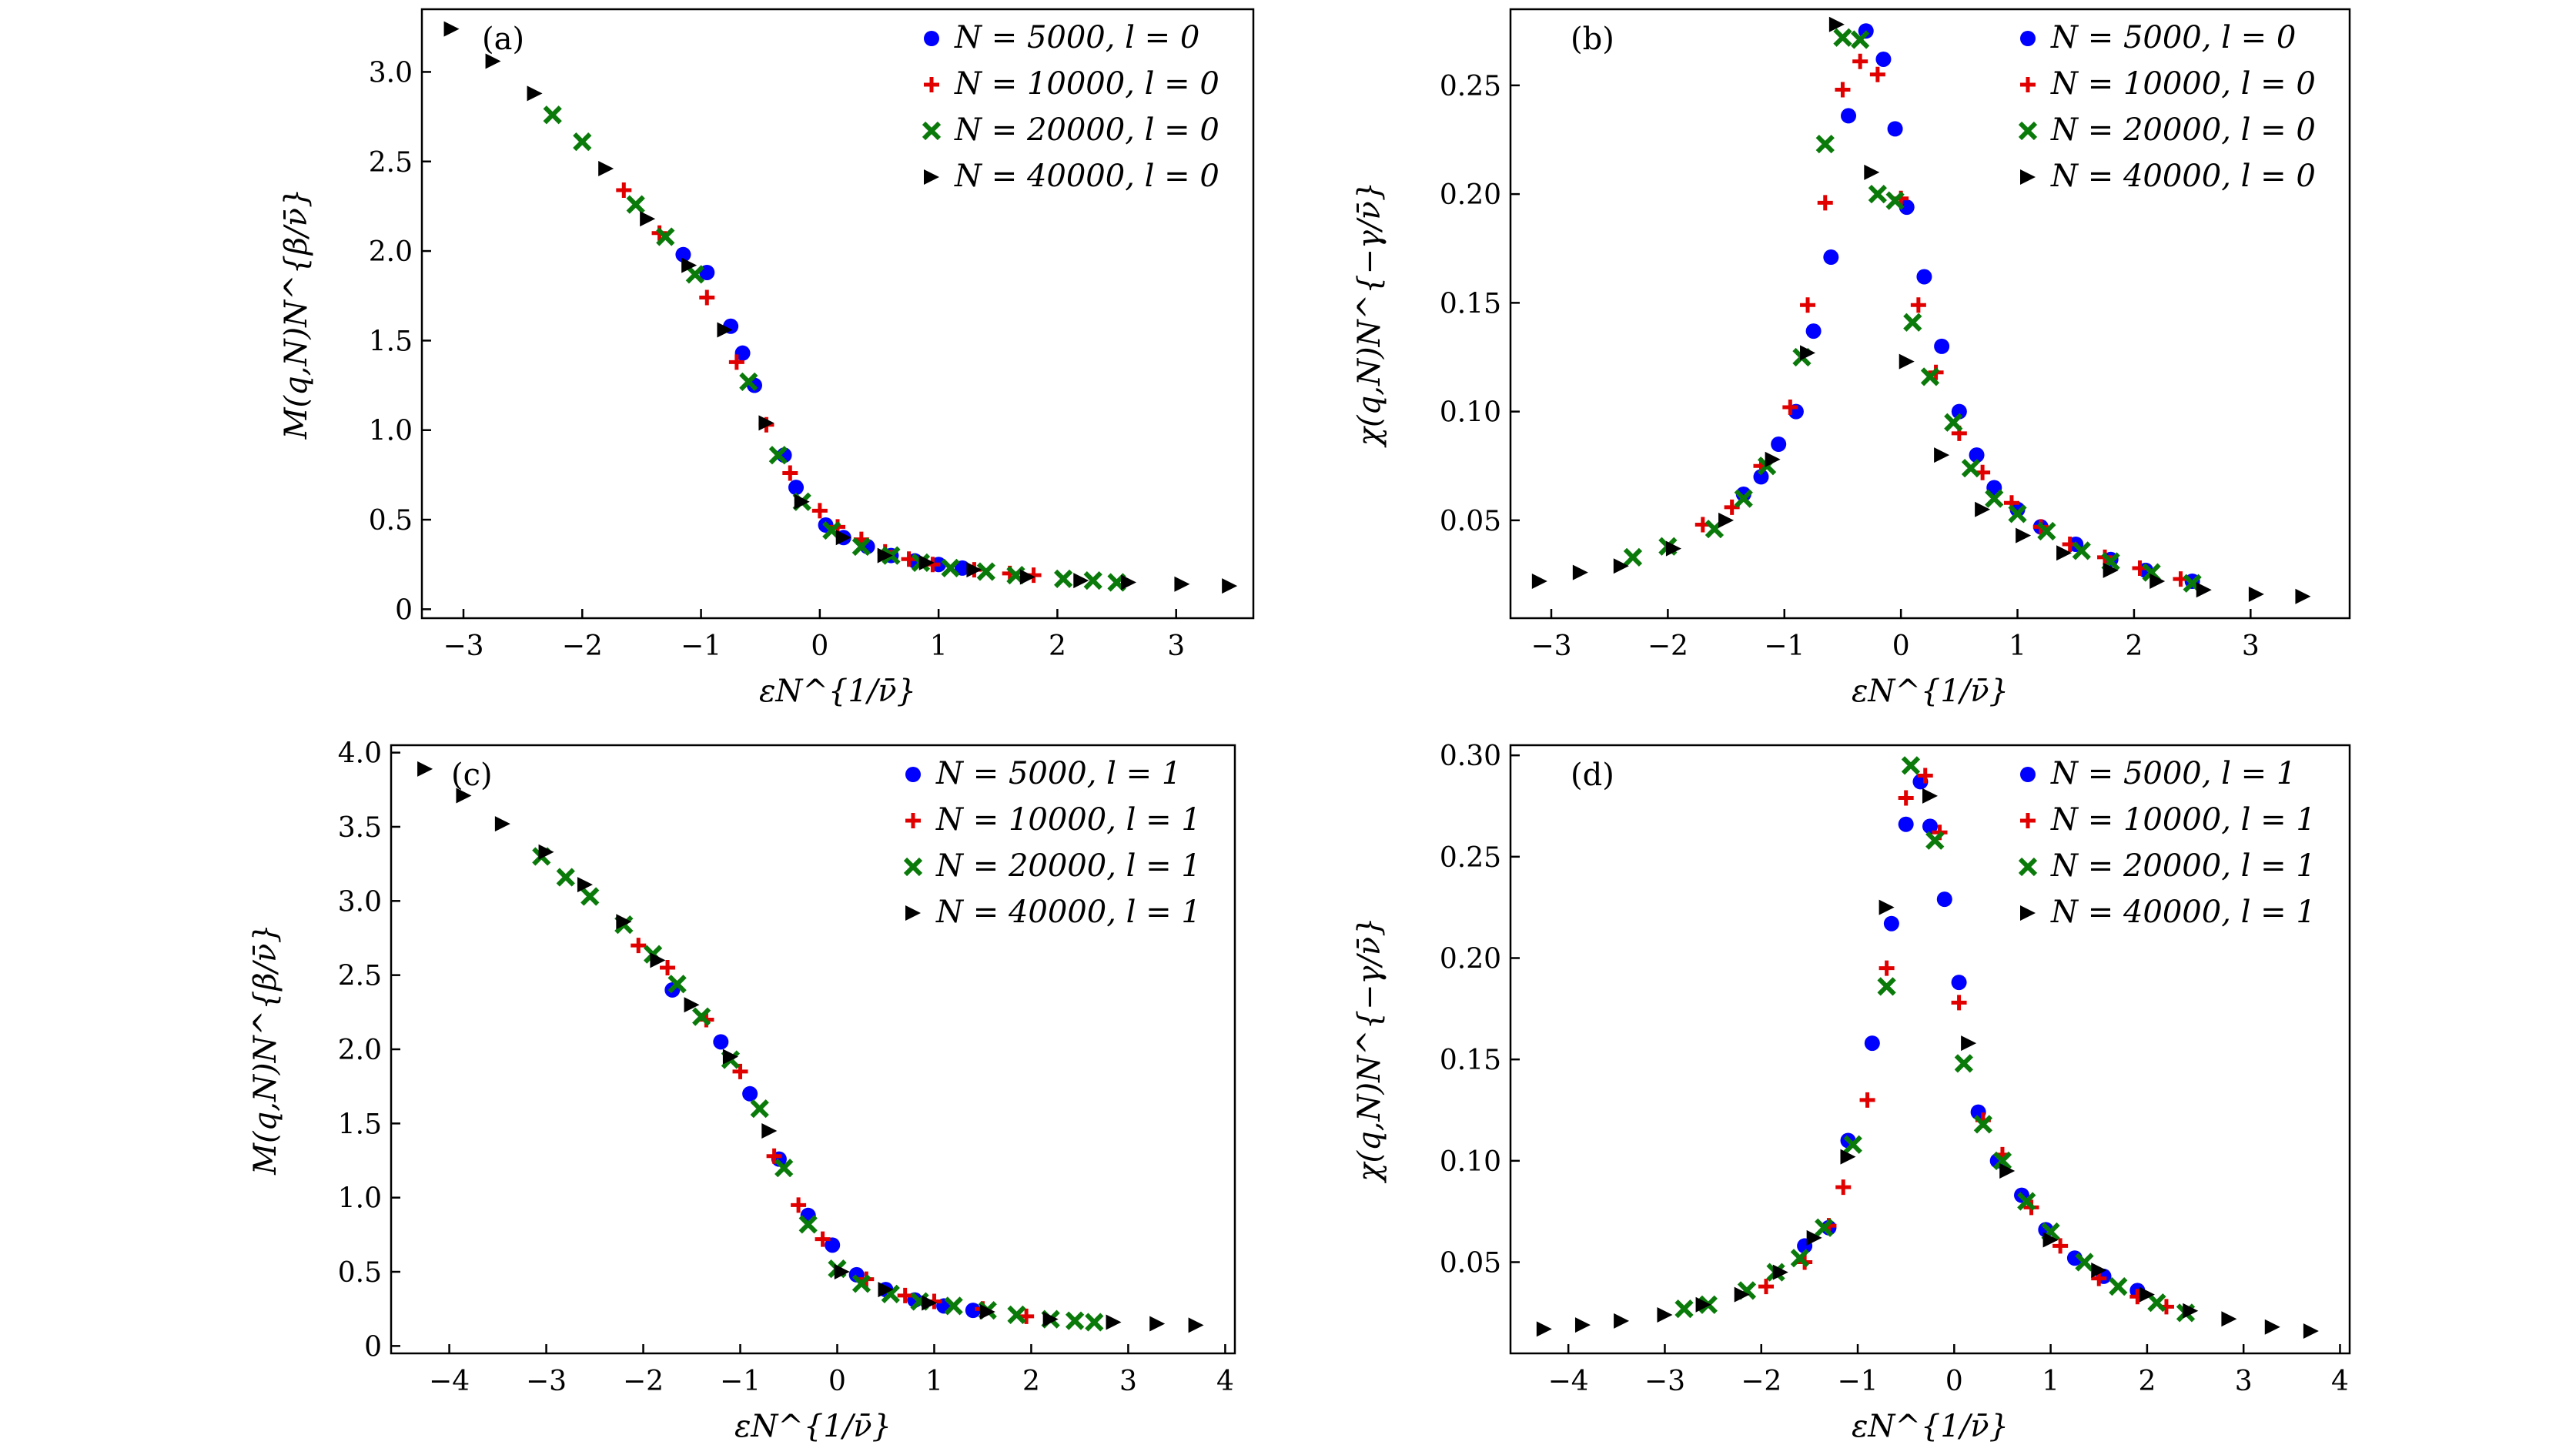 This screenshot has width=2576, height=1455. Describe the element at coordinates (266, 1050) in the screenshot. I see `y-axis-label: M(q,N)N^{β/ν̄}` at that location.